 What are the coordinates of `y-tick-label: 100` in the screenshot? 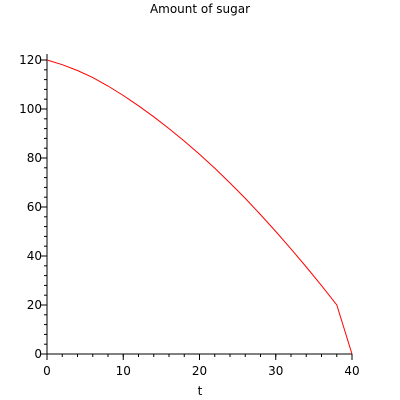 It's located at (30, 109).